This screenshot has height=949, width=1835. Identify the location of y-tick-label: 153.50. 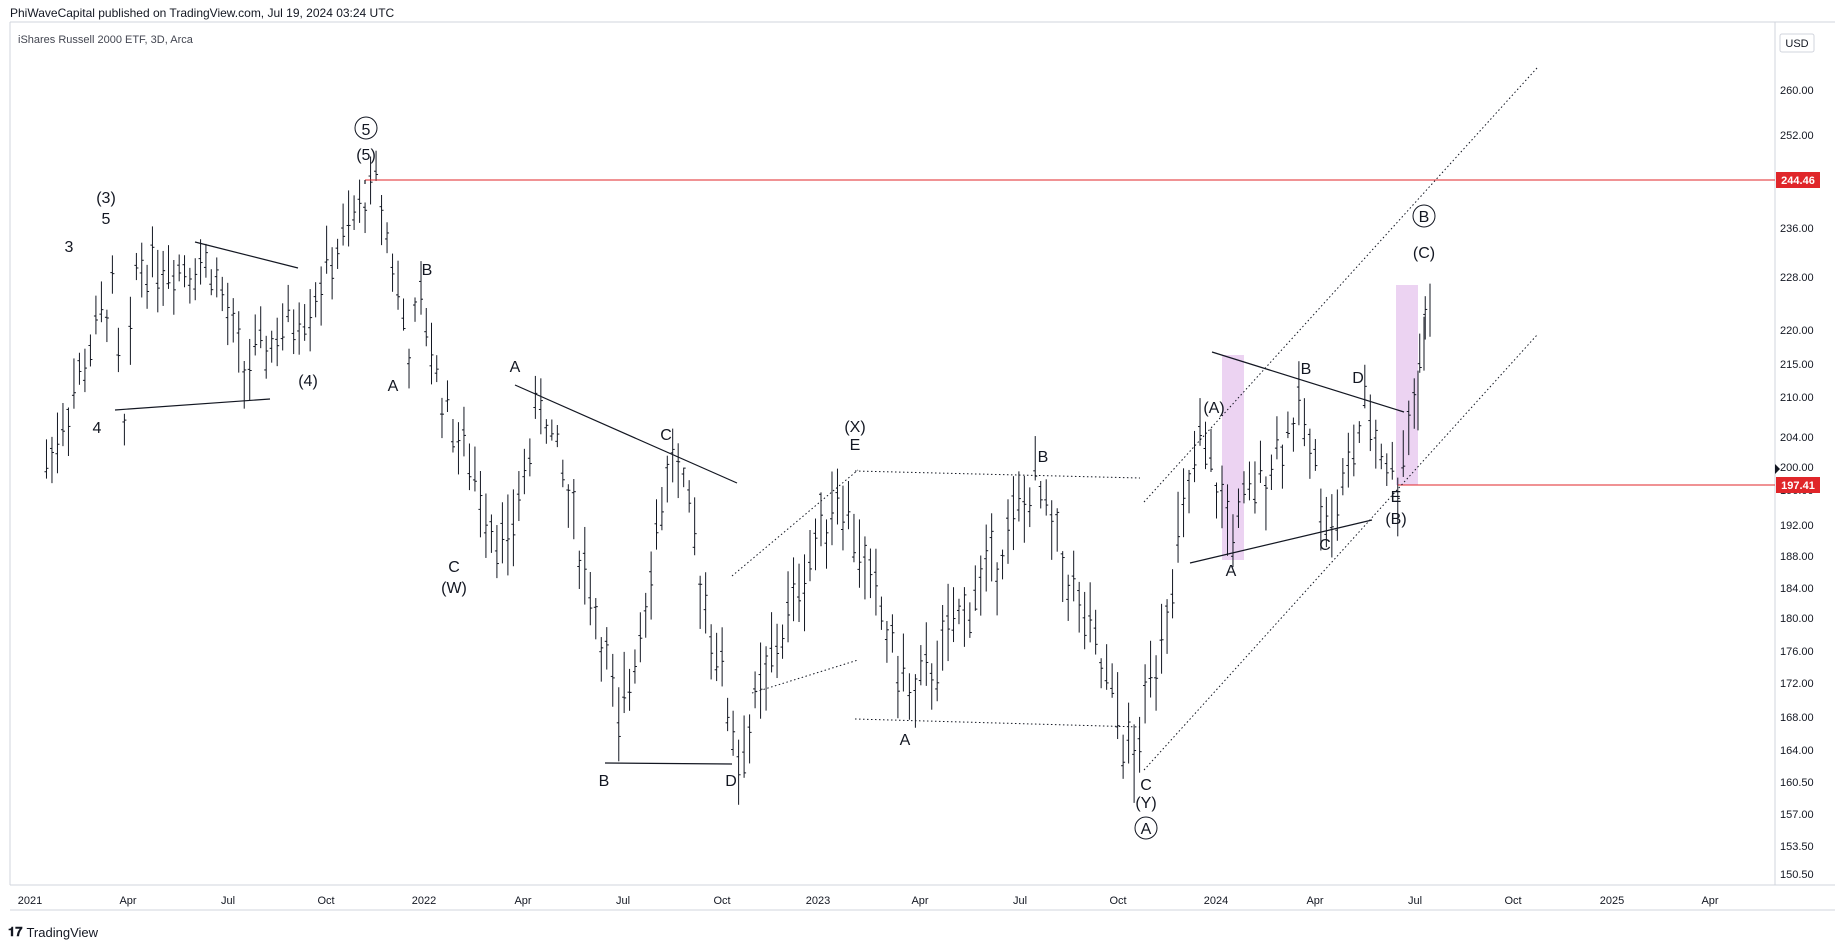
(1797, 847).